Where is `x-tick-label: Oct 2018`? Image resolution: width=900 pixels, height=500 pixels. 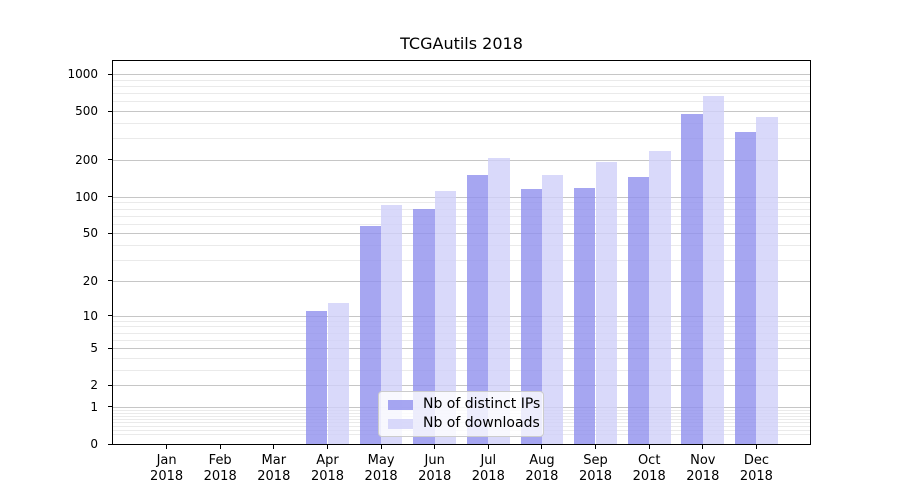
x-tick-label: Oct 2018 is located at coordinates (649, 468).